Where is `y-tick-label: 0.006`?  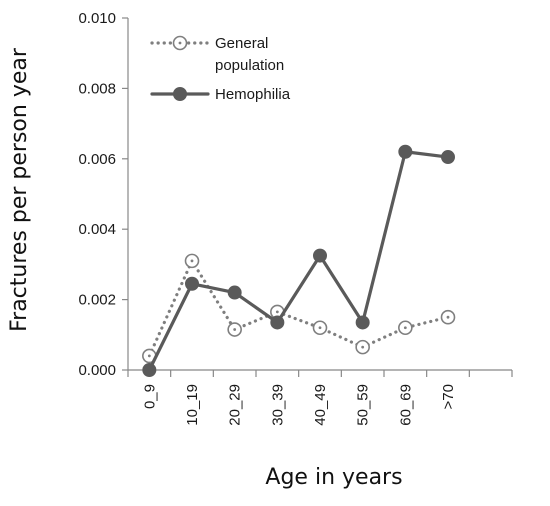
y-tick-label: 0.006 is located at coordinates (97, 159).